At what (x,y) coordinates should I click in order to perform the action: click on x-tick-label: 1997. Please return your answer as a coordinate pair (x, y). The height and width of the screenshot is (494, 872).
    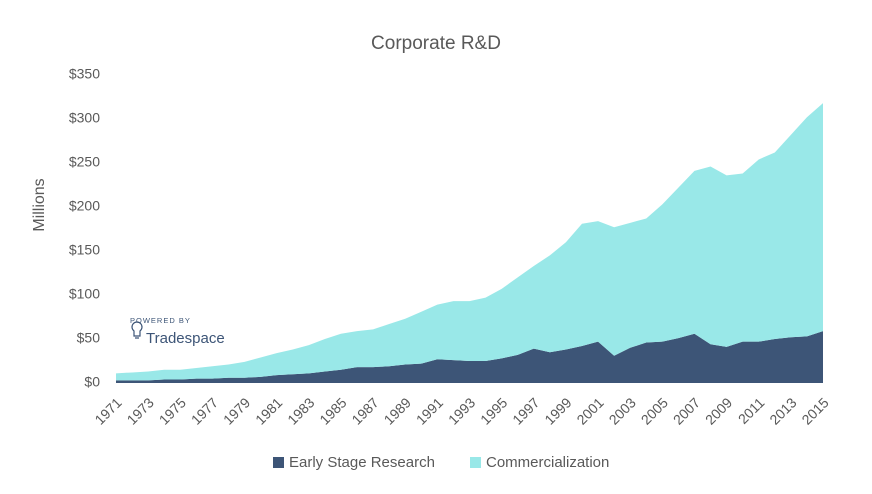
    Looking at the image, I should click on (525, 410).